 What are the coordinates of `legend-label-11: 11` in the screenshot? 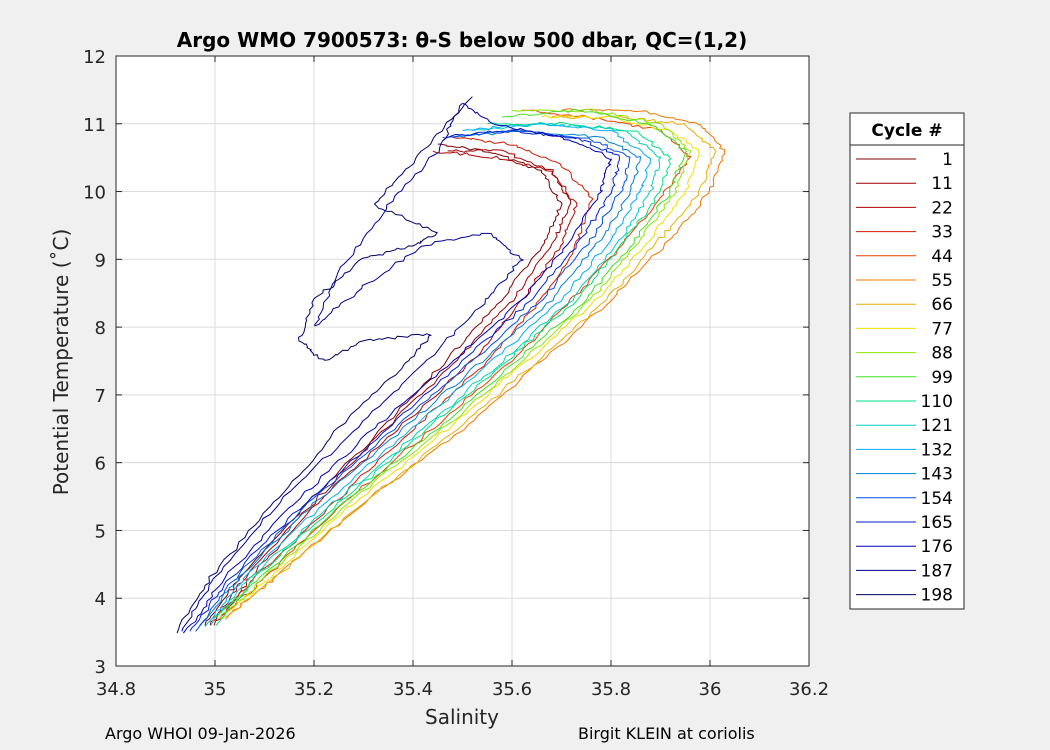 It's located at (942, 184).